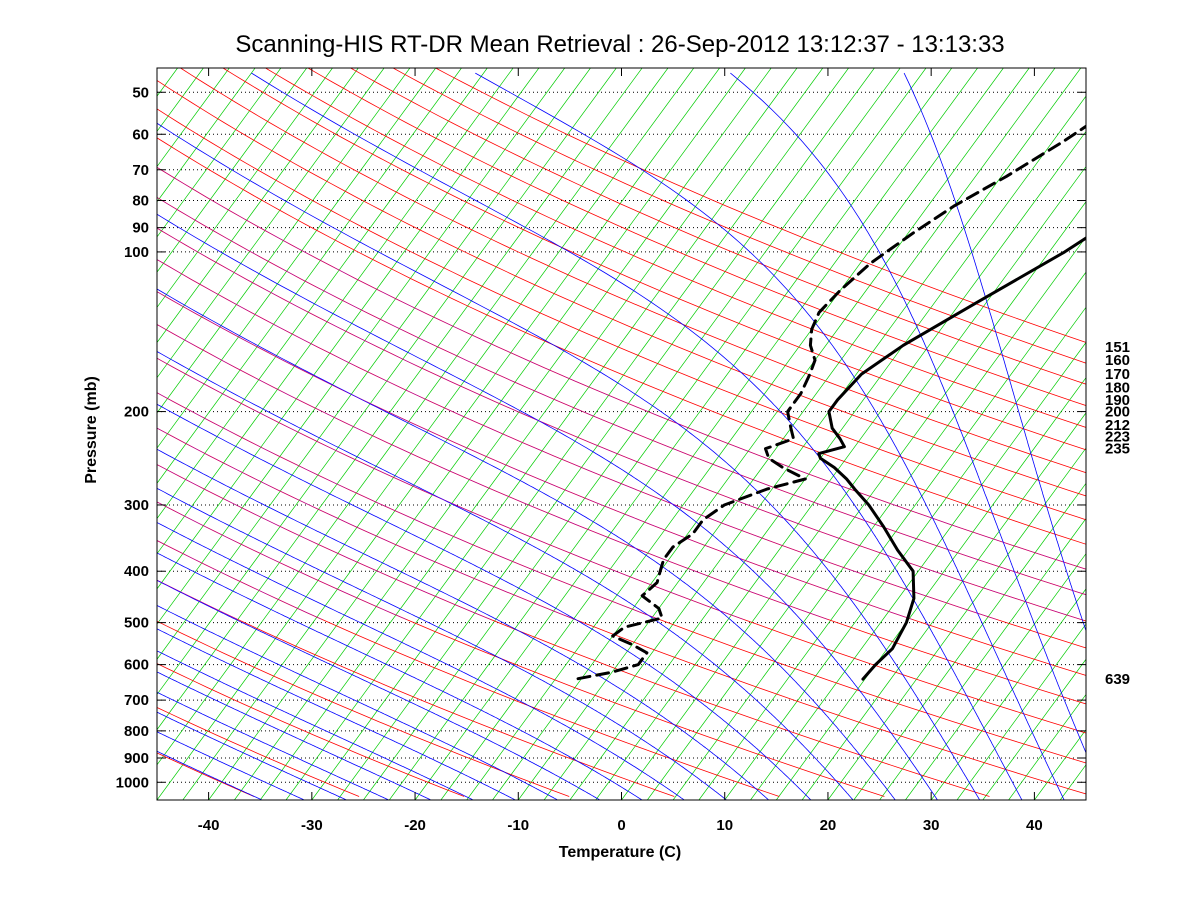 Image resolution: width=1200 pixels, height=900 pixels. What do you see at coordinates (415, 825) in the screenshot?
I see `x-tick-label: -20` at bounding box center [415, 825].